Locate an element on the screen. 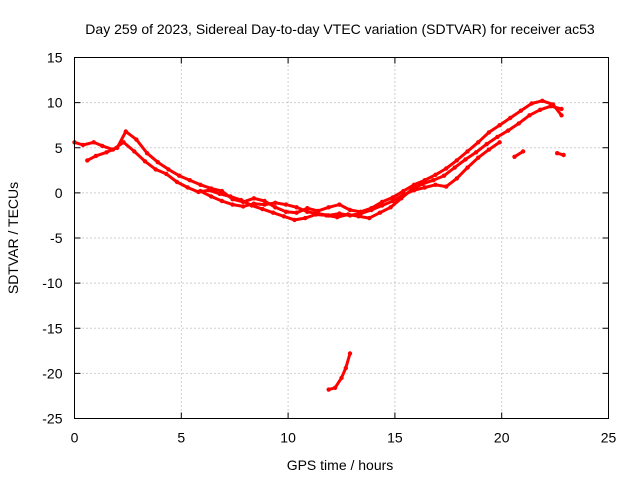 This screenshot has height=480, width=640. x-tick-label: 5 is located at coordinates (181, 438).